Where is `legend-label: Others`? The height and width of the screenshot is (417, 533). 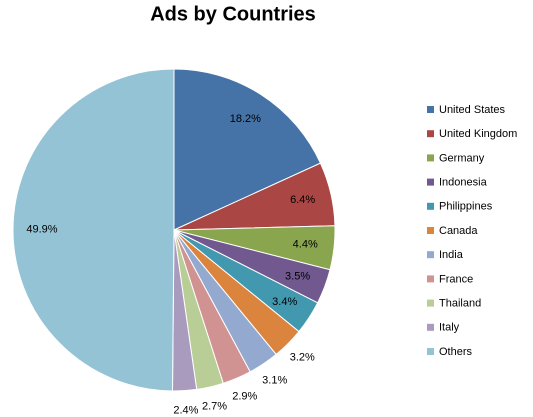
legend-label: Others is located at coordinates (456, 352).